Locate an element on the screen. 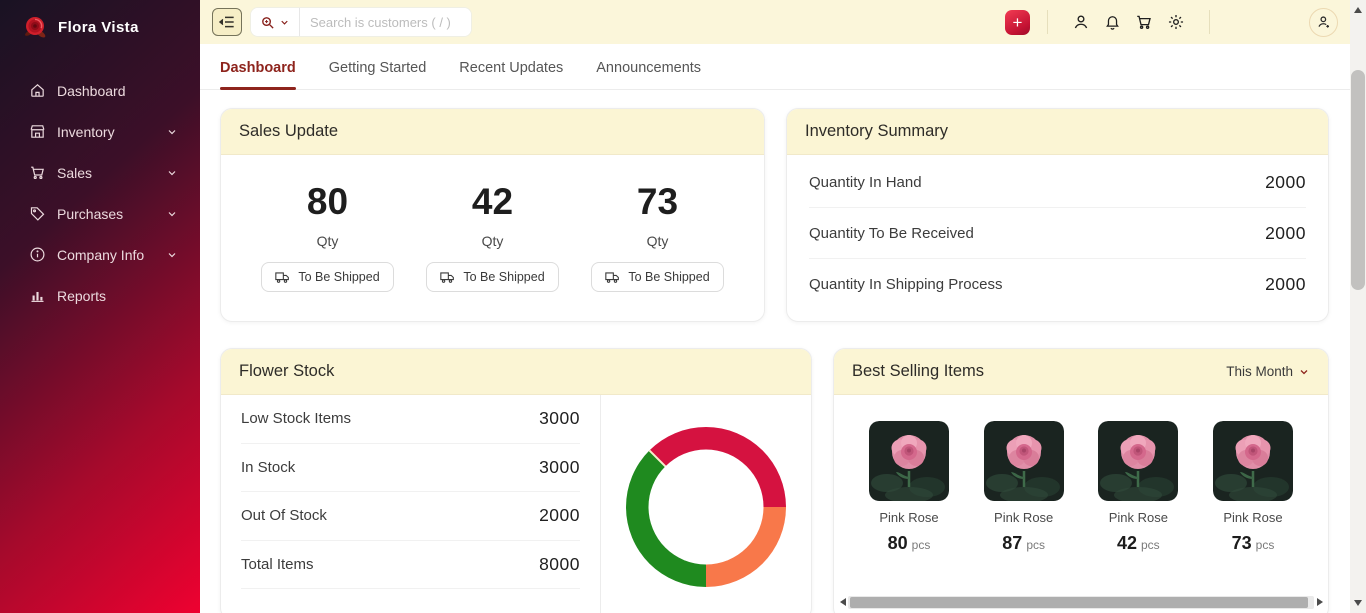  sales-column: 73 Qty To Be Shipped is located at coordinates (658, 236).